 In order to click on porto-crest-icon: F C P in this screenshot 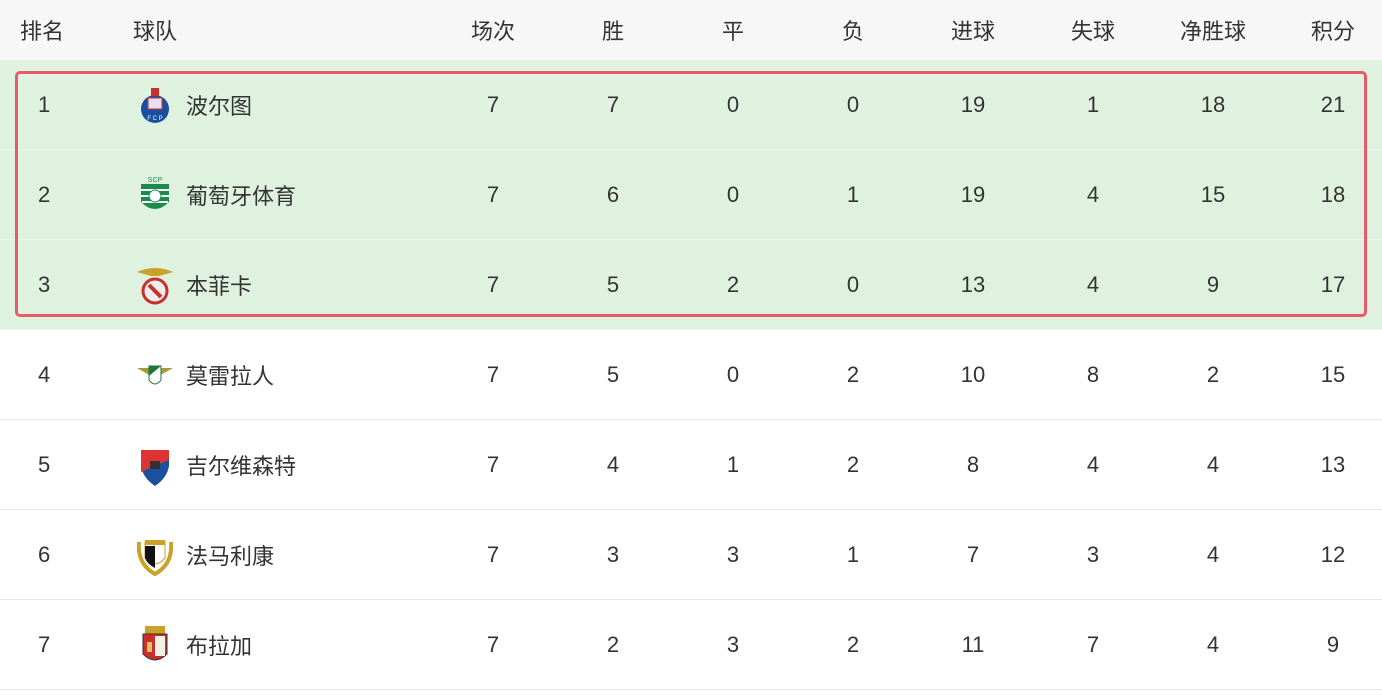, I will do `click(155, 105)`.